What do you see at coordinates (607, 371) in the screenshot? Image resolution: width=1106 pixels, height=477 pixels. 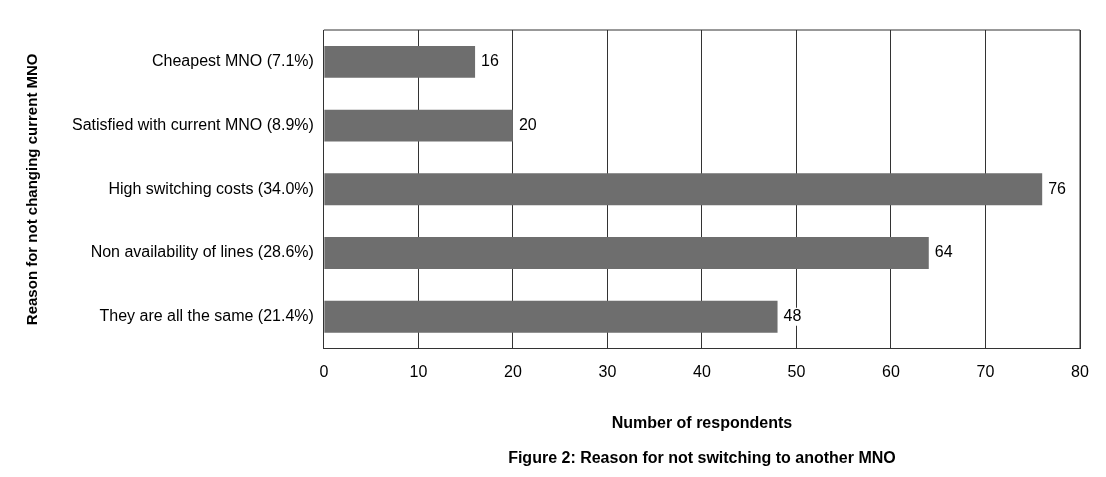 I see `x-tick-label: 30` at bounding box center [607, 371].